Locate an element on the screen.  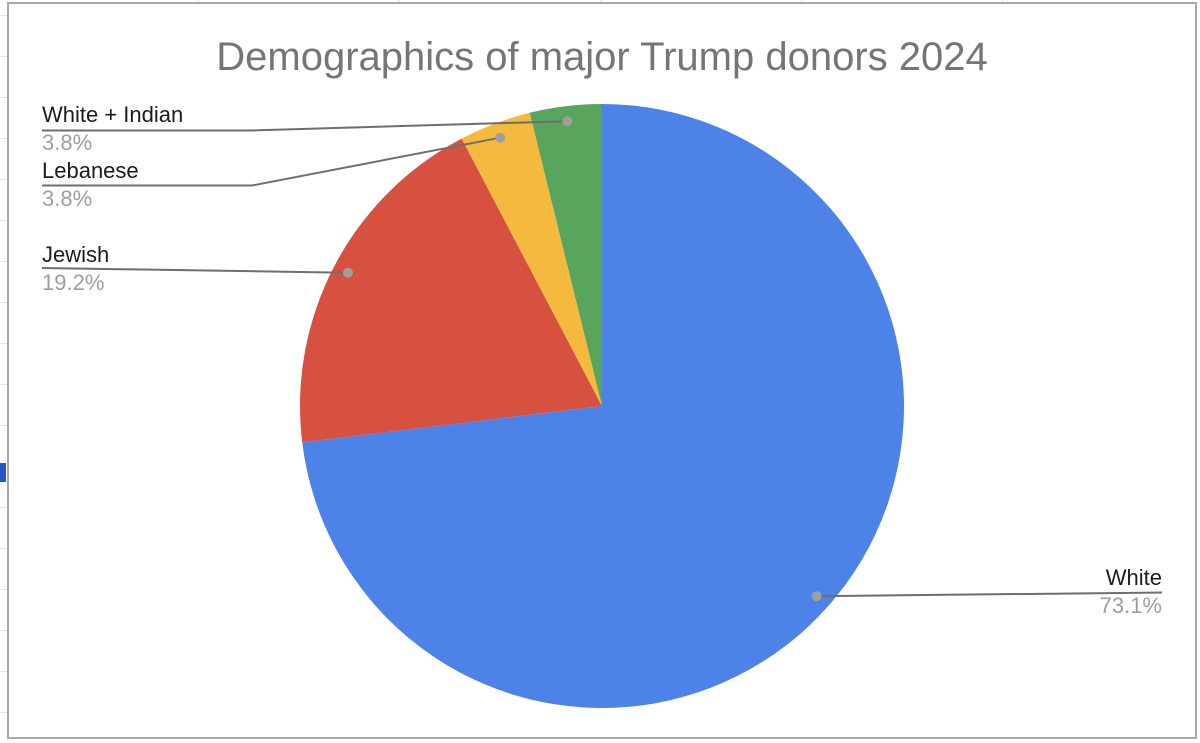
slice-percent-white-indian: 3.8% is located at coordinates (67, 142).